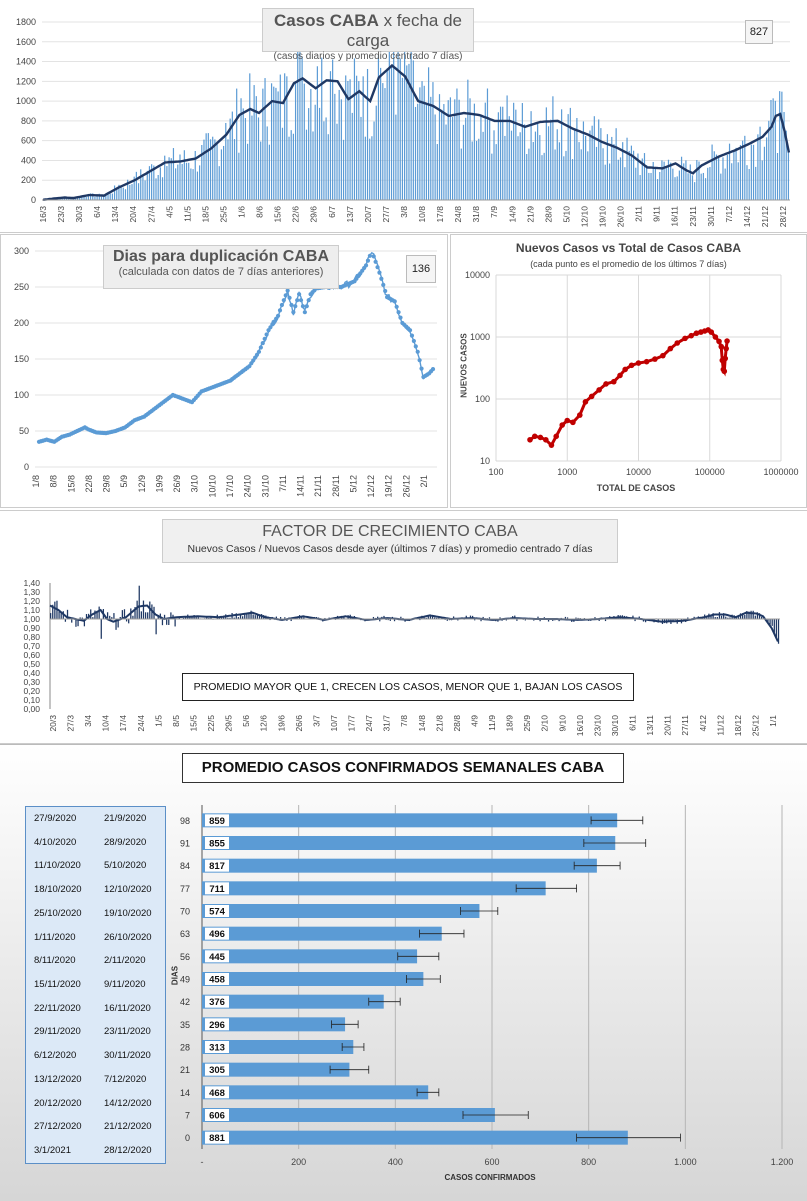 The height and width of the screenshot is (1201, 807). I want to click on week-start-date: 26/10/2020, so click(128, 937).